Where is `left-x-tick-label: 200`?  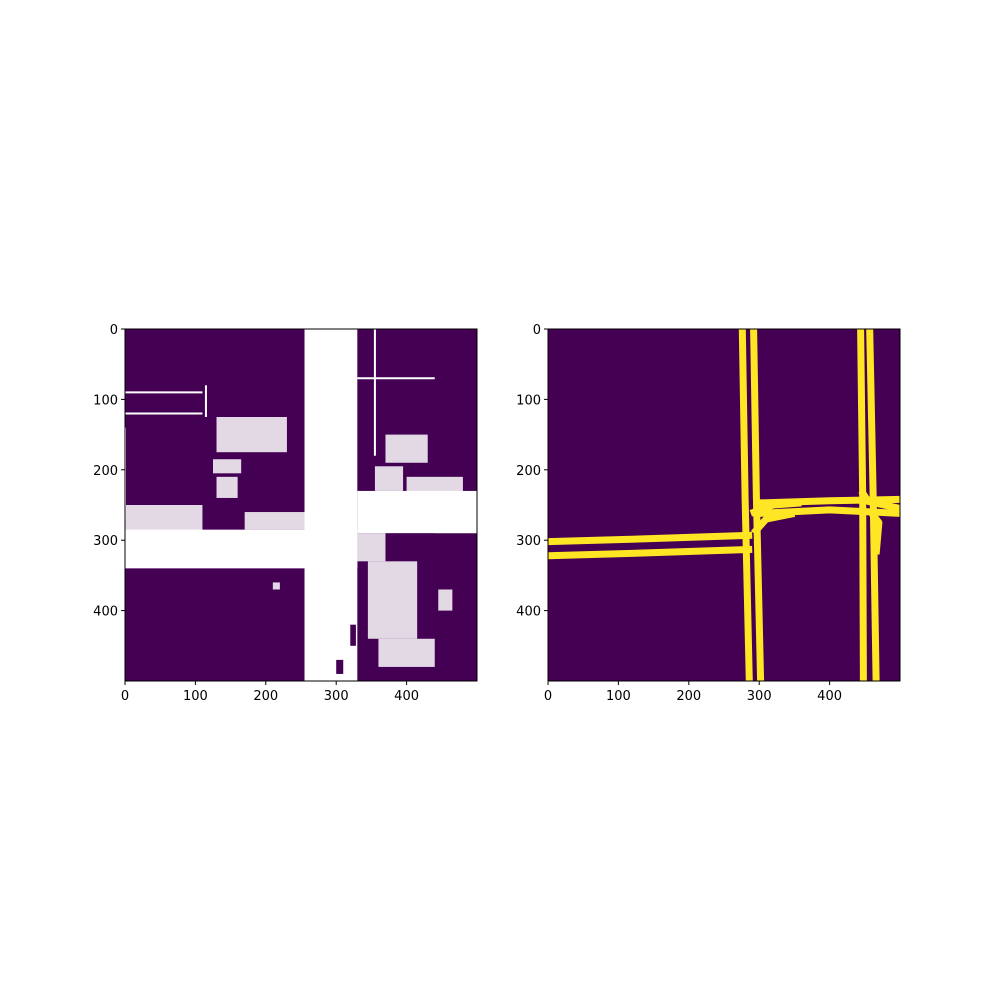 left-x-tick-label: 200 is located at coordinates (265, 696).